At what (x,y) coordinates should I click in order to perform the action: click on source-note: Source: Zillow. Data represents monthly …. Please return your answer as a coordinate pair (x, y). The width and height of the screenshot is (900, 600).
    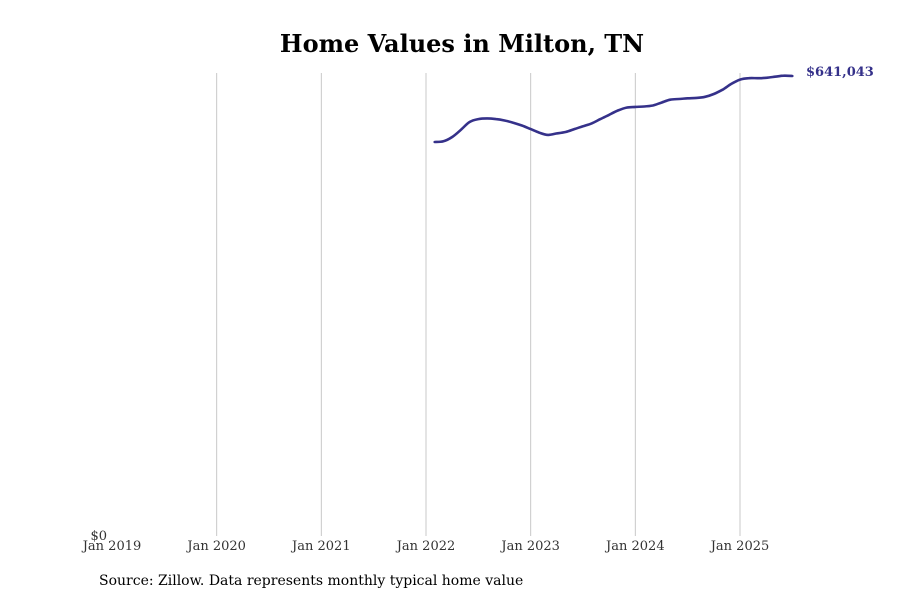
    Looking at the image, I should click on (311, 581).